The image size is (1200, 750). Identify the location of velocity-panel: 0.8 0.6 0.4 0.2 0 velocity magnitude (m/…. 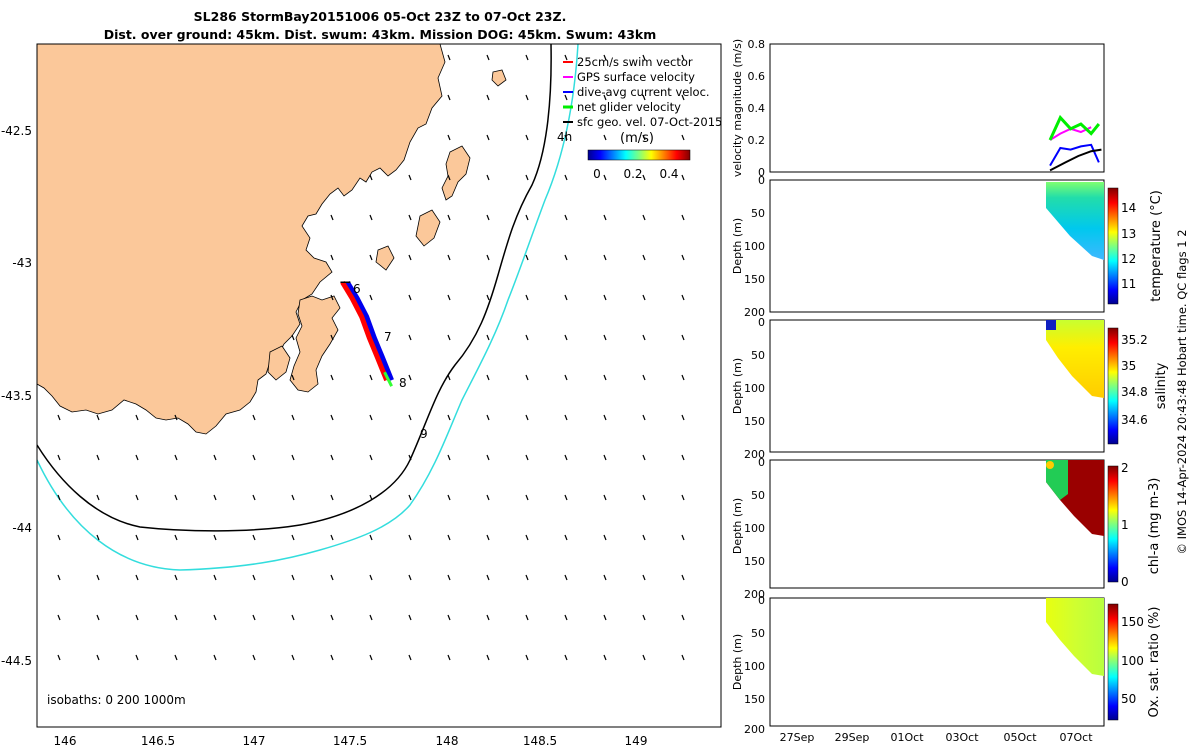
(918, 108).